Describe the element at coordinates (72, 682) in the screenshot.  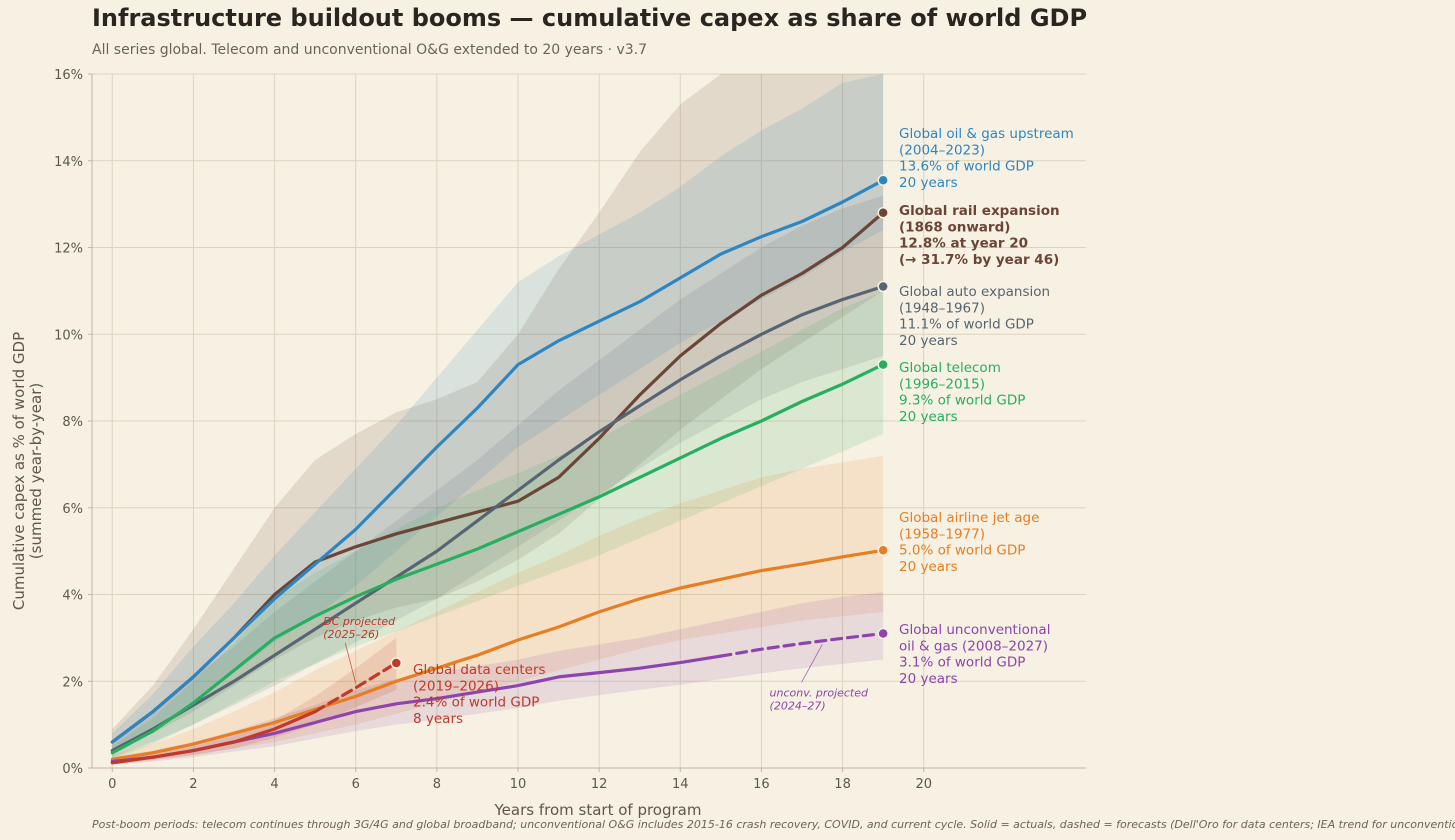
I see `y-tick-label: 2%` at that location.